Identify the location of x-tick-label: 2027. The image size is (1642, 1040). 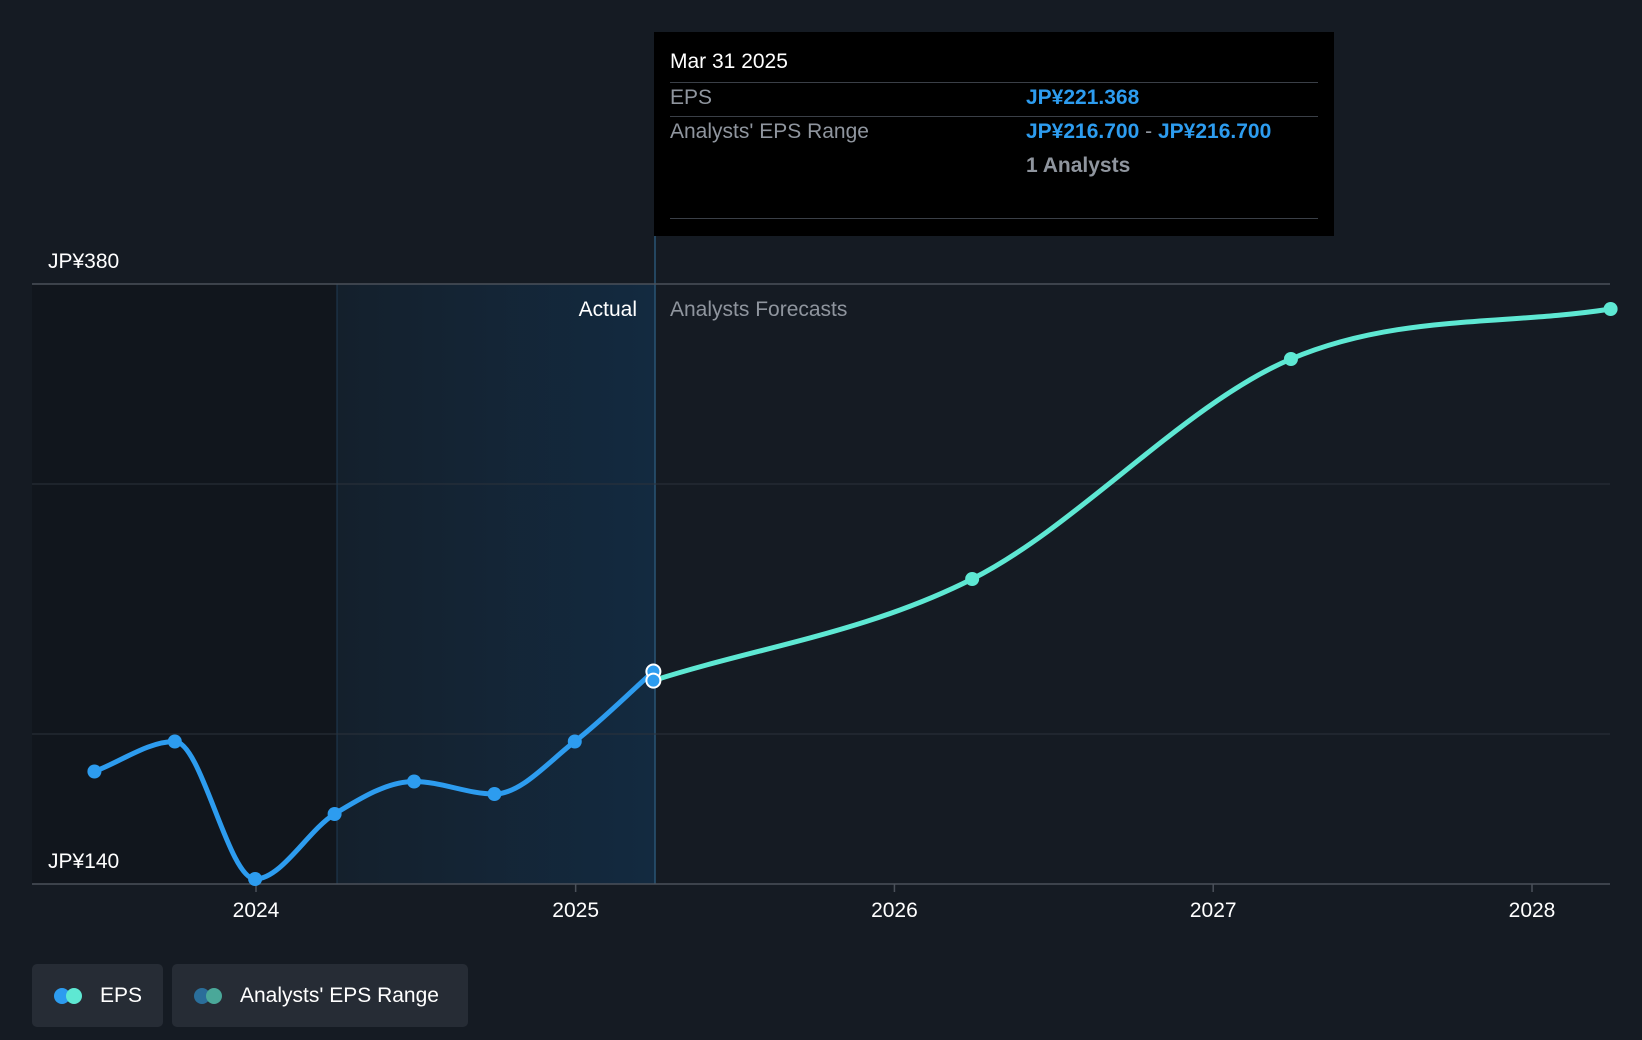
(1213, 910).